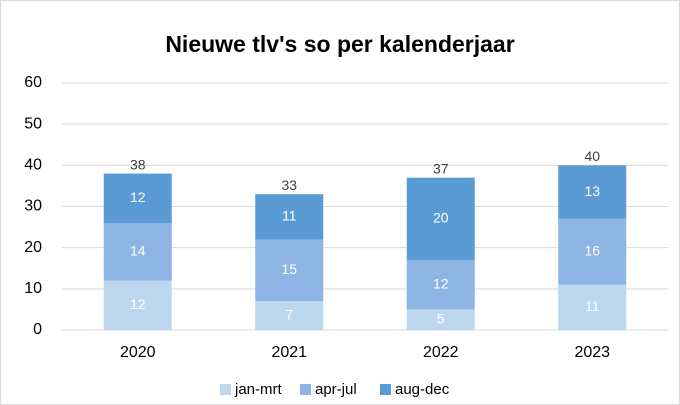 The width and height of the screenshot is (680, 405). Describe the element at coordinates (441, 168) in the screenshot. I see `total-label: 37` at that location.